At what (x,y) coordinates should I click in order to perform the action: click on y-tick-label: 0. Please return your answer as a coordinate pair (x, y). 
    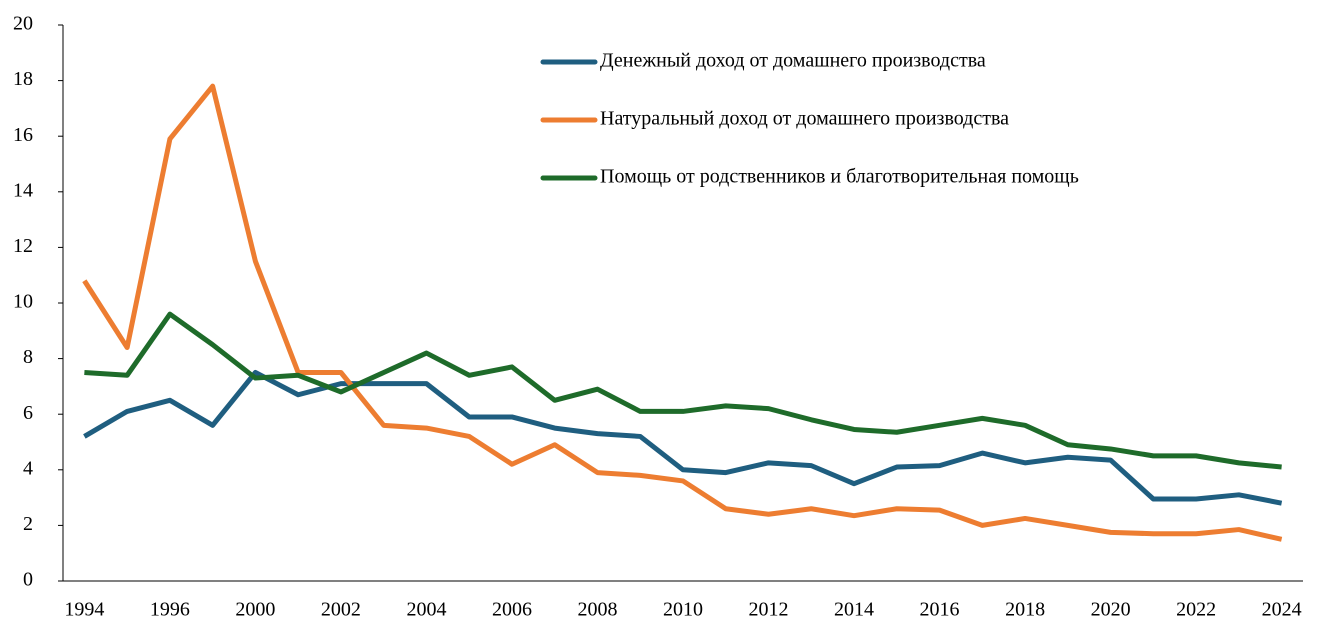
    Looking at the image, I should click on (28, 580).